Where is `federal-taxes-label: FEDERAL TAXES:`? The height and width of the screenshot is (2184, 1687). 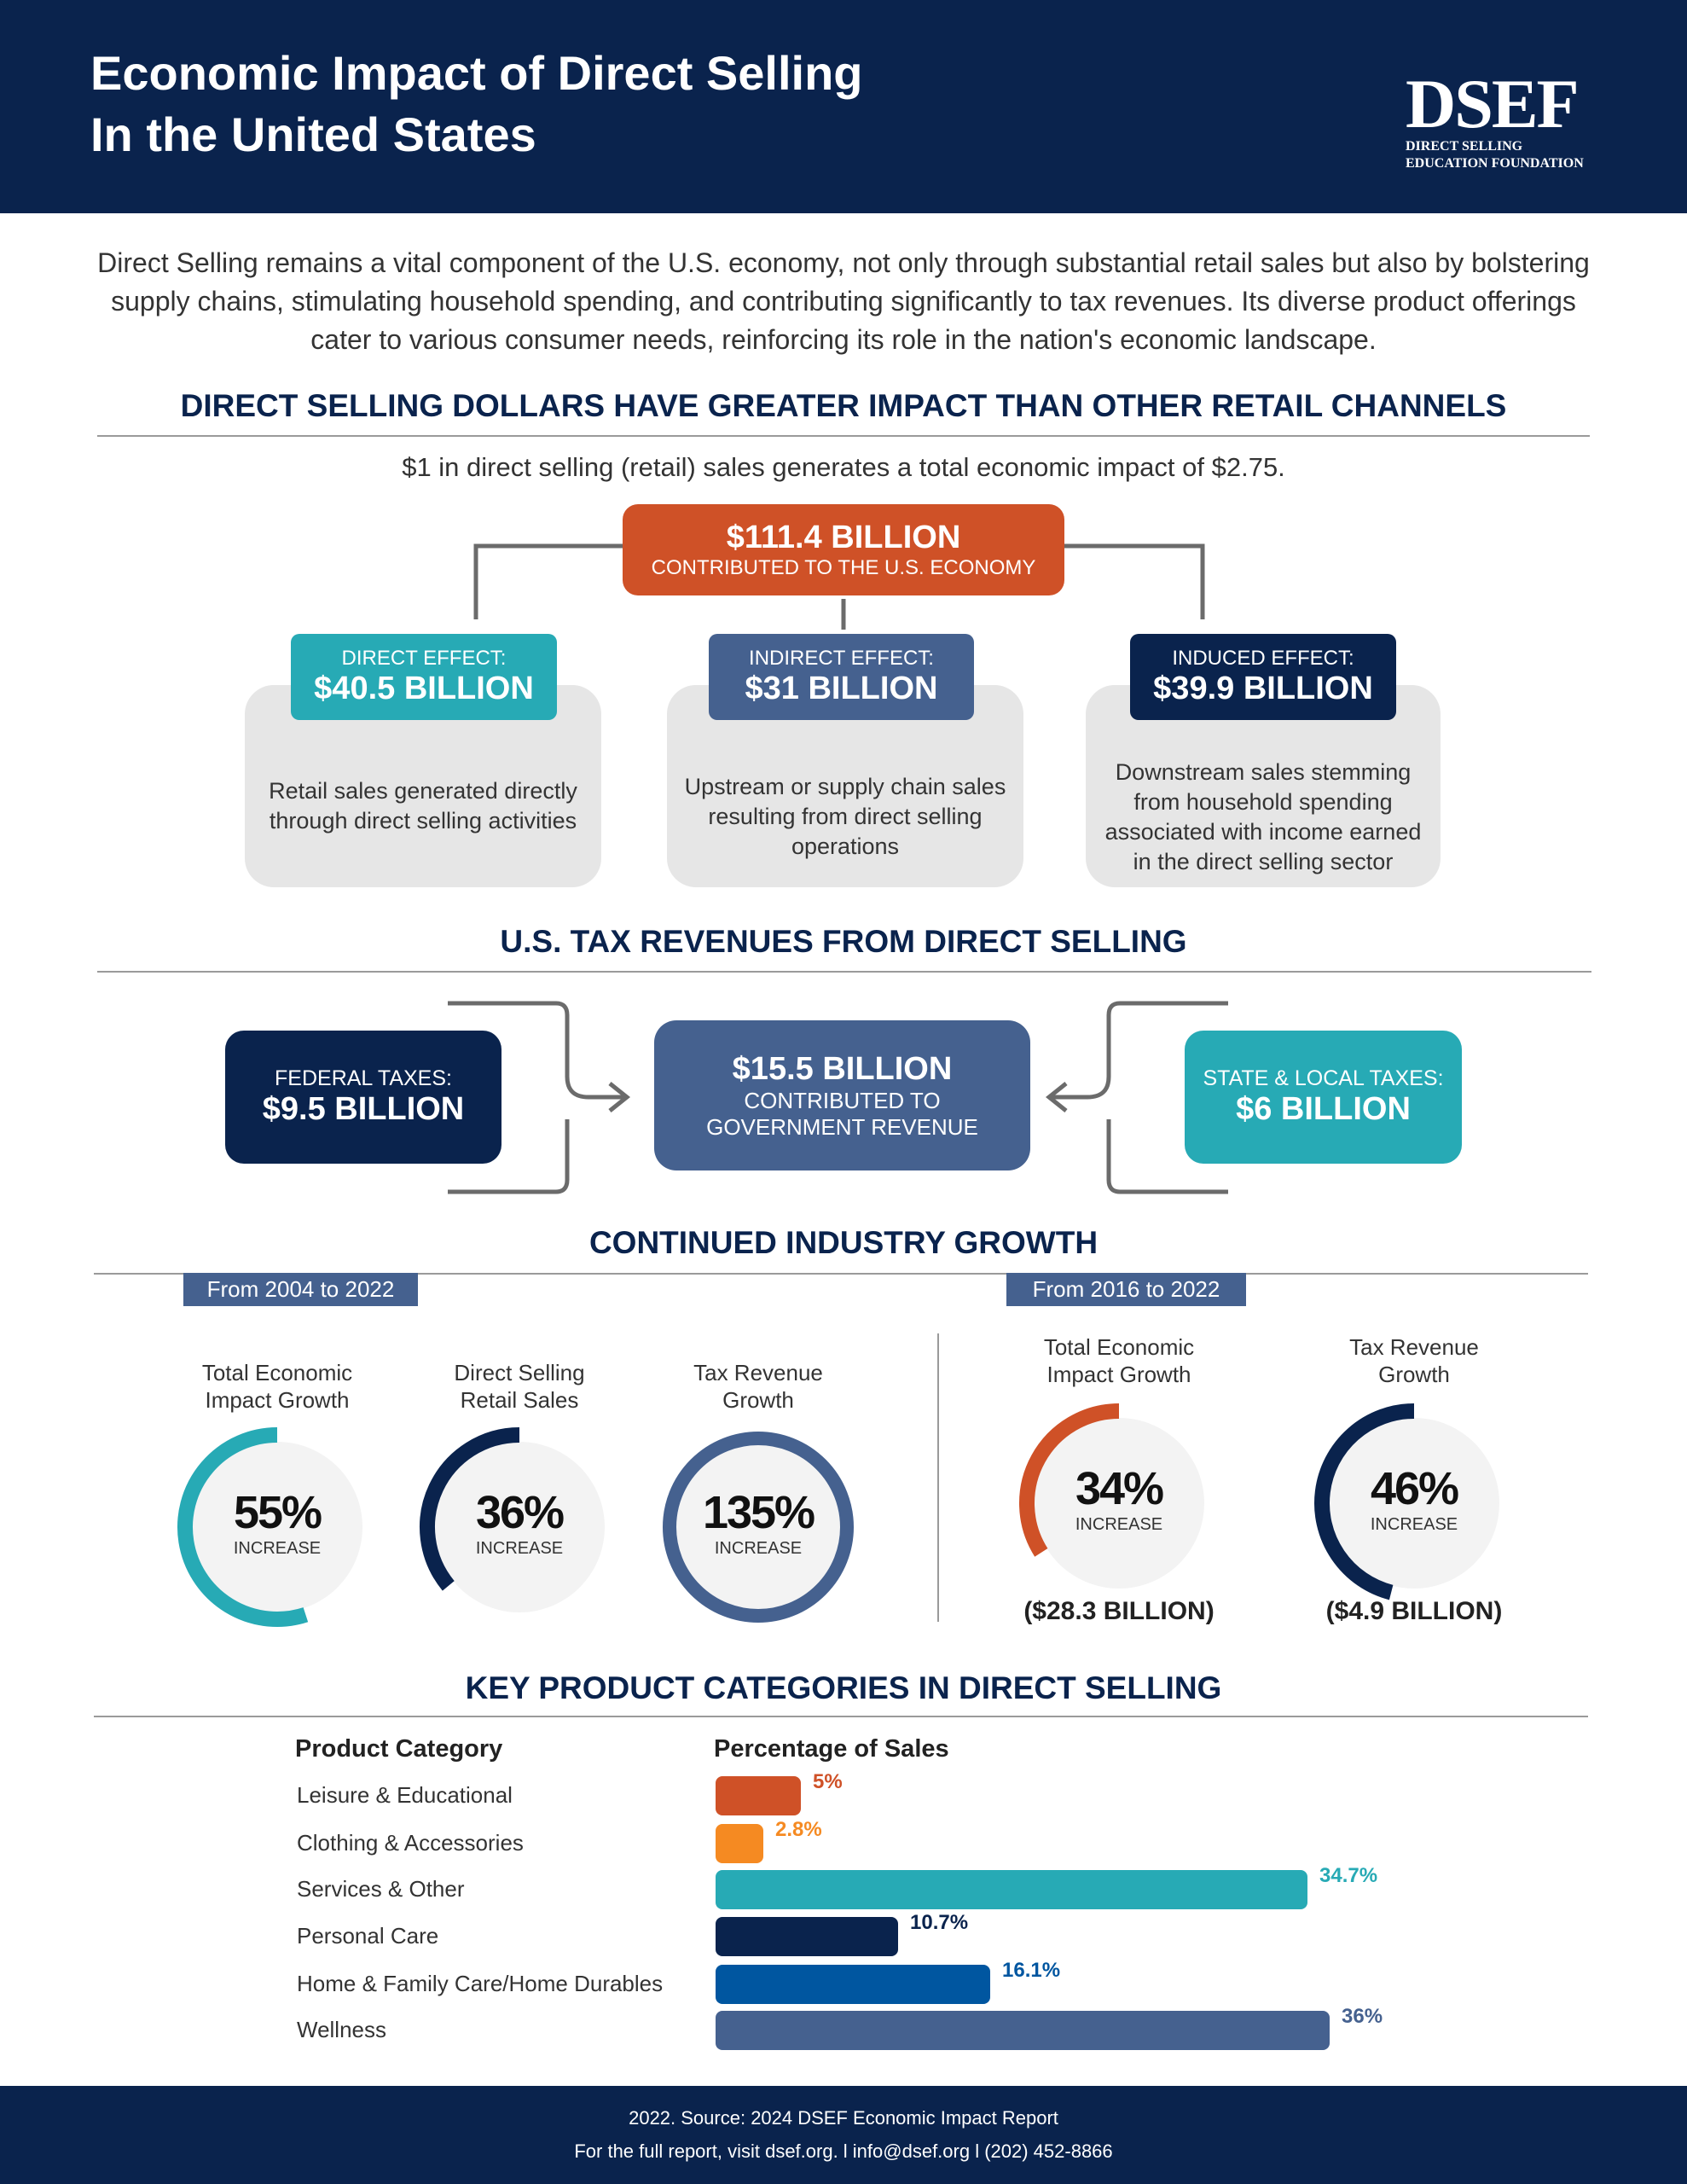 federal-taxes-label: FEDERAL TAXES: is located at coordinates (363, 1078).